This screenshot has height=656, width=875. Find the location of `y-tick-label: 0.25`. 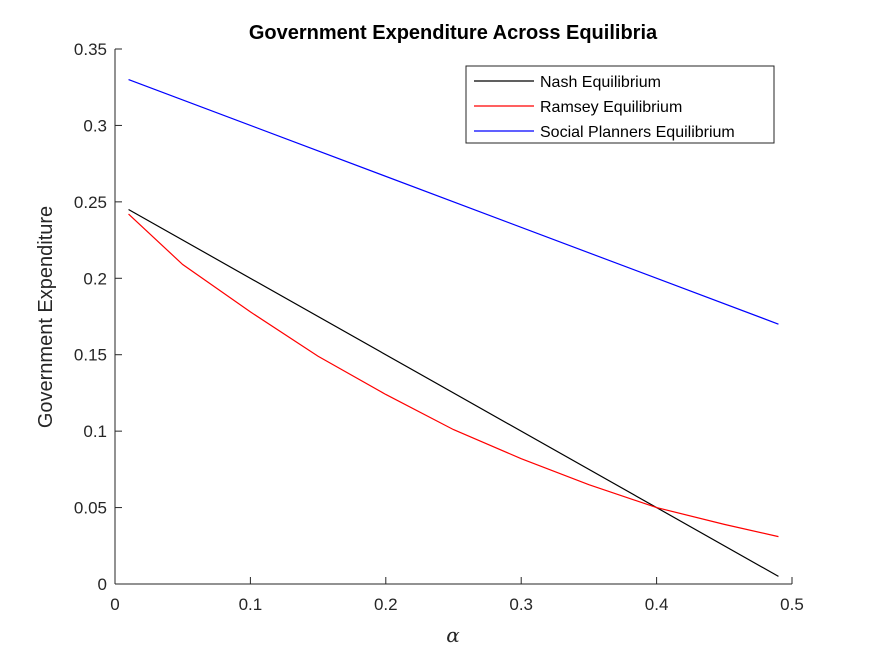

y-tick-label: 0.25 is located at coordinates (90, 202).